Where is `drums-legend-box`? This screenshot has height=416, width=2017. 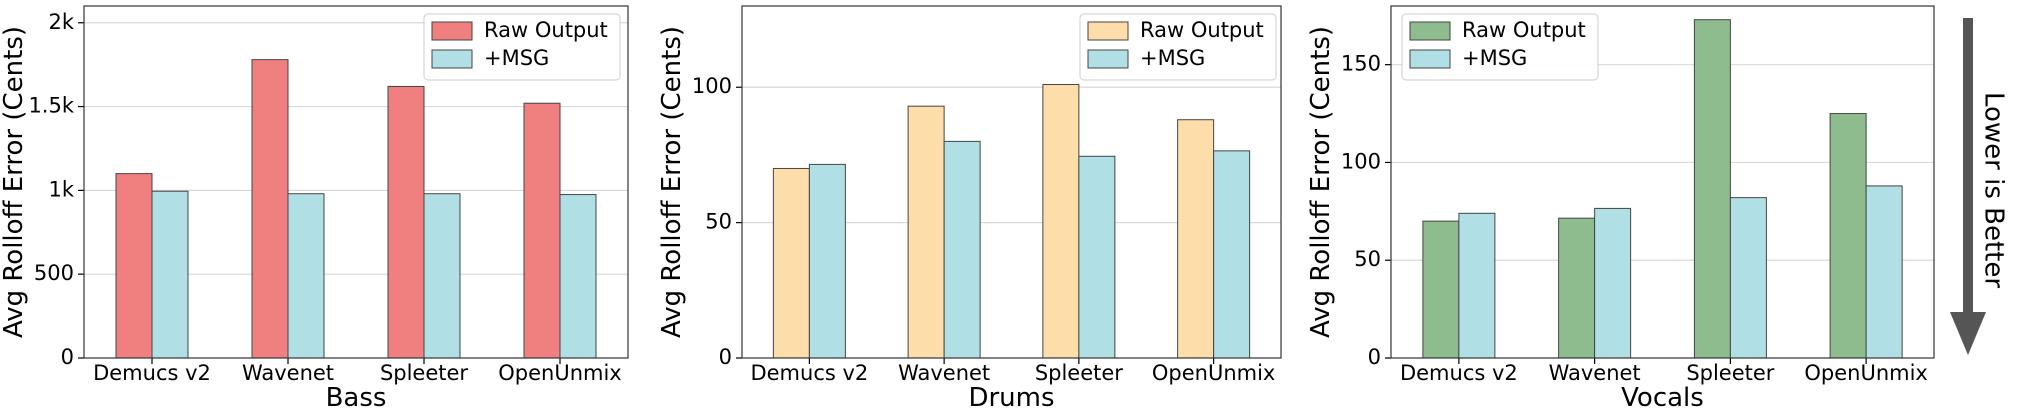
drums-legend-box is located at coordinates (1178, 47).